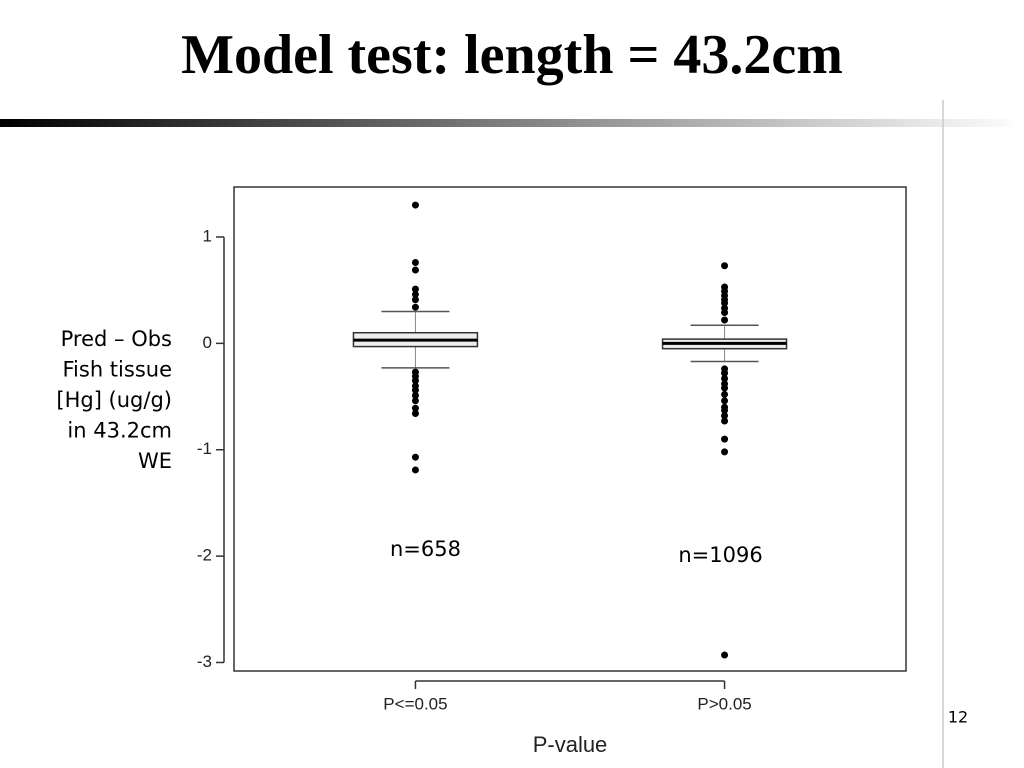 The height and width of the screenshot is (768, 1024). Describe the element at coordinates (116, 339) in the screenshot. I see `y-axis-label: Pred – Obs` at that location.